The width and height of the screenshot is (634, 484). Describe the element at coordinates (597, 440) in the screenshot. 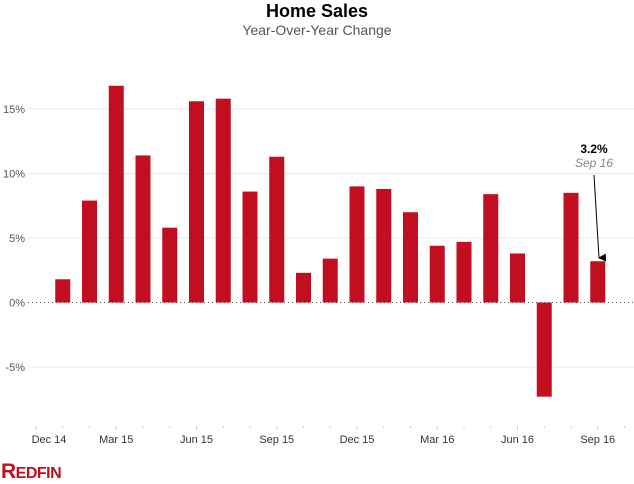

I see `x-tick-label: Sep 16` at that location.